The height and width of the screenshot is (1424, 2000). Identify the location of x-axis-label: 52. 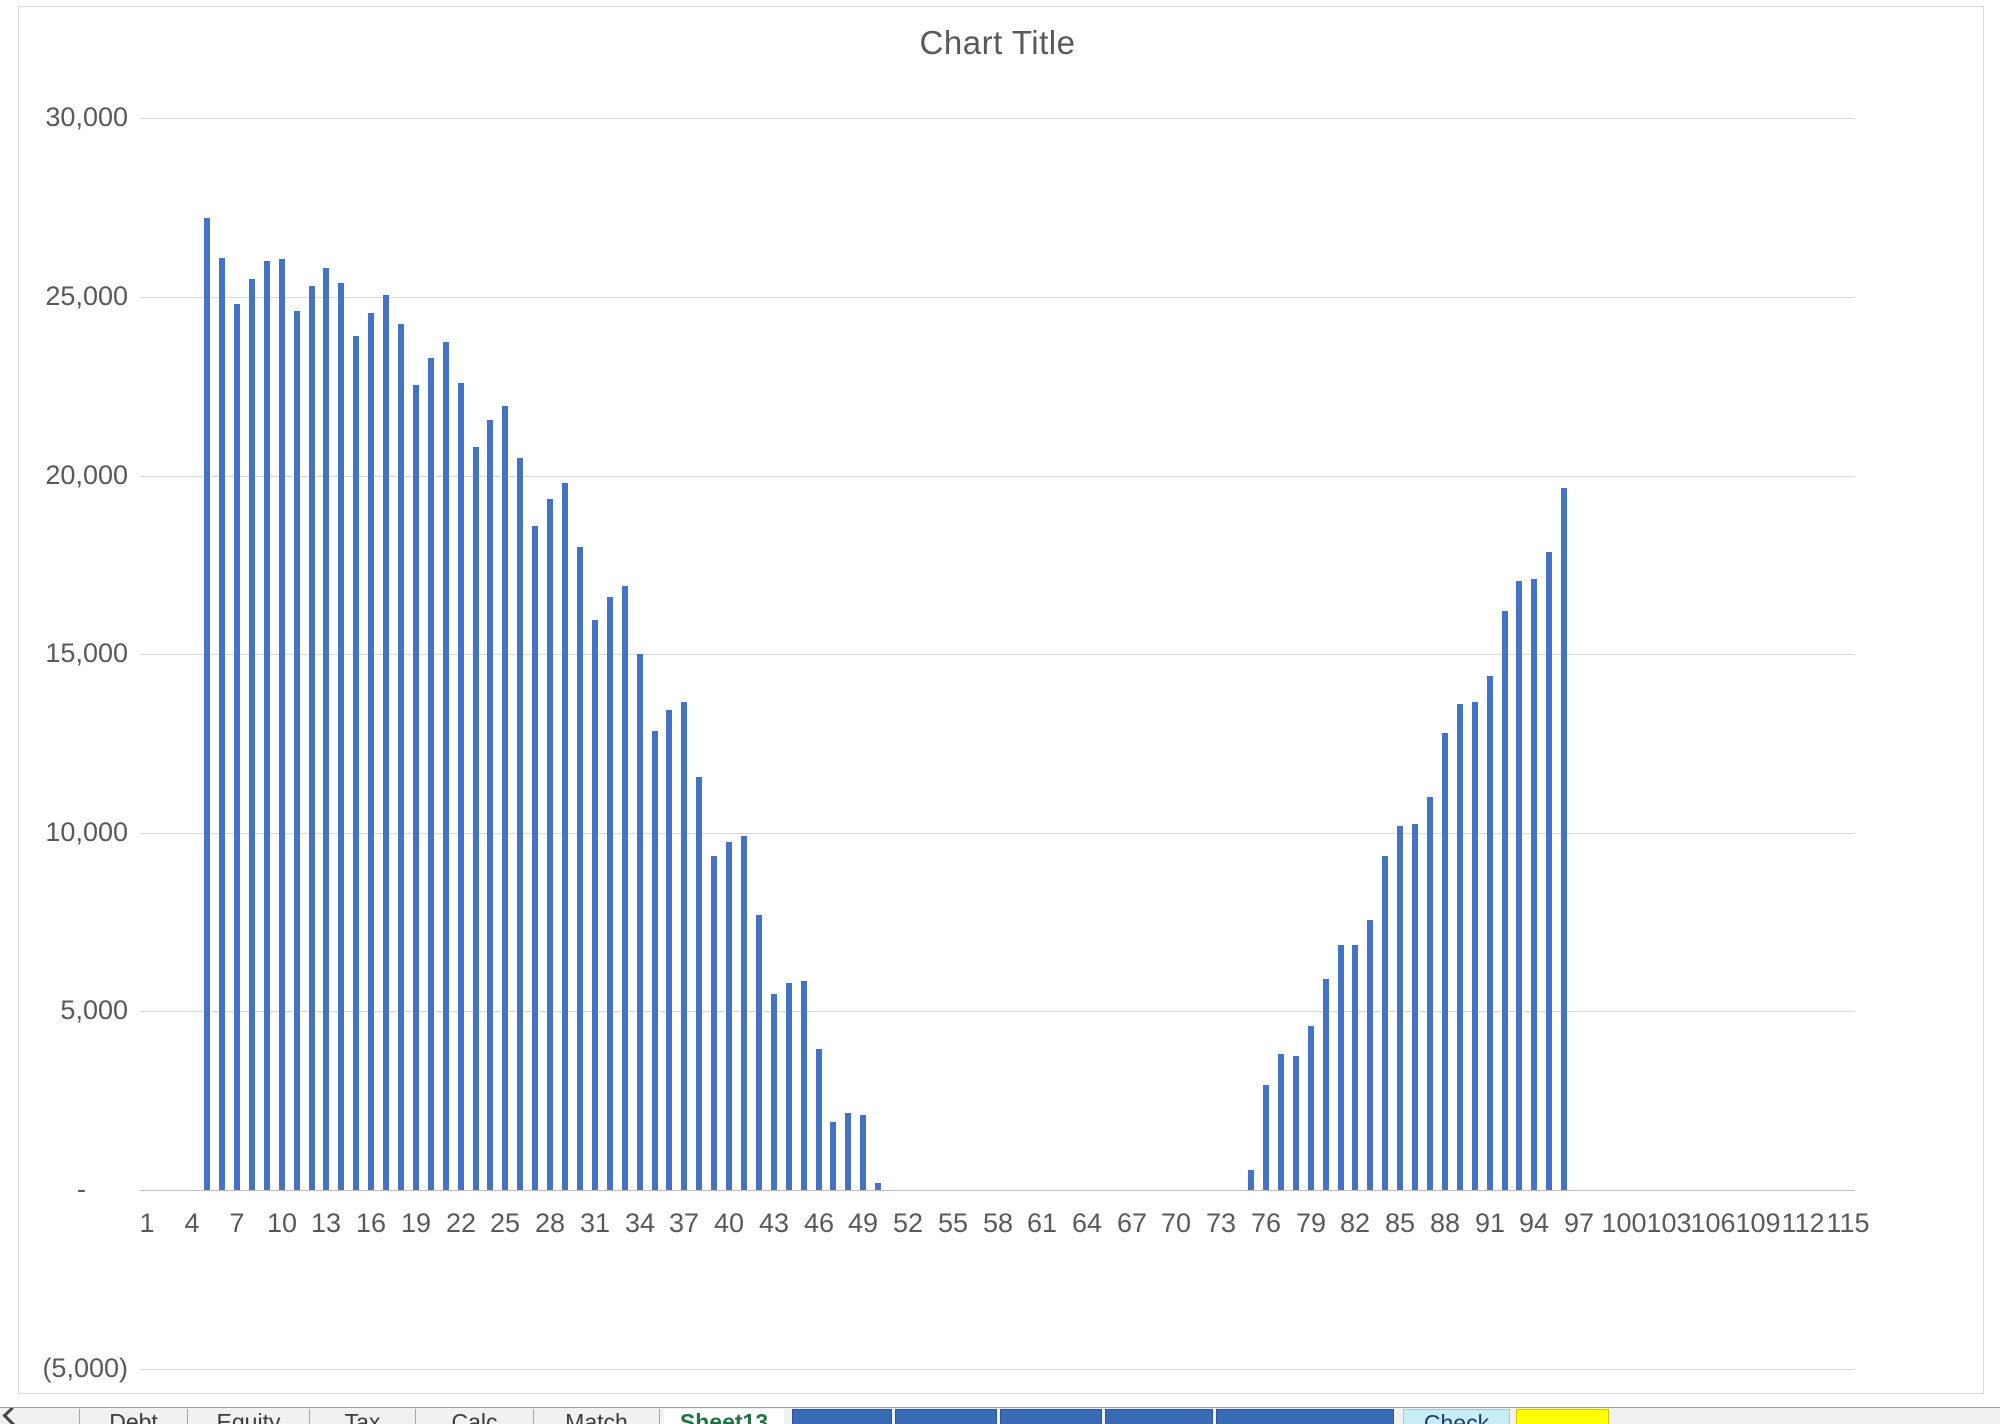
(908, 1223).